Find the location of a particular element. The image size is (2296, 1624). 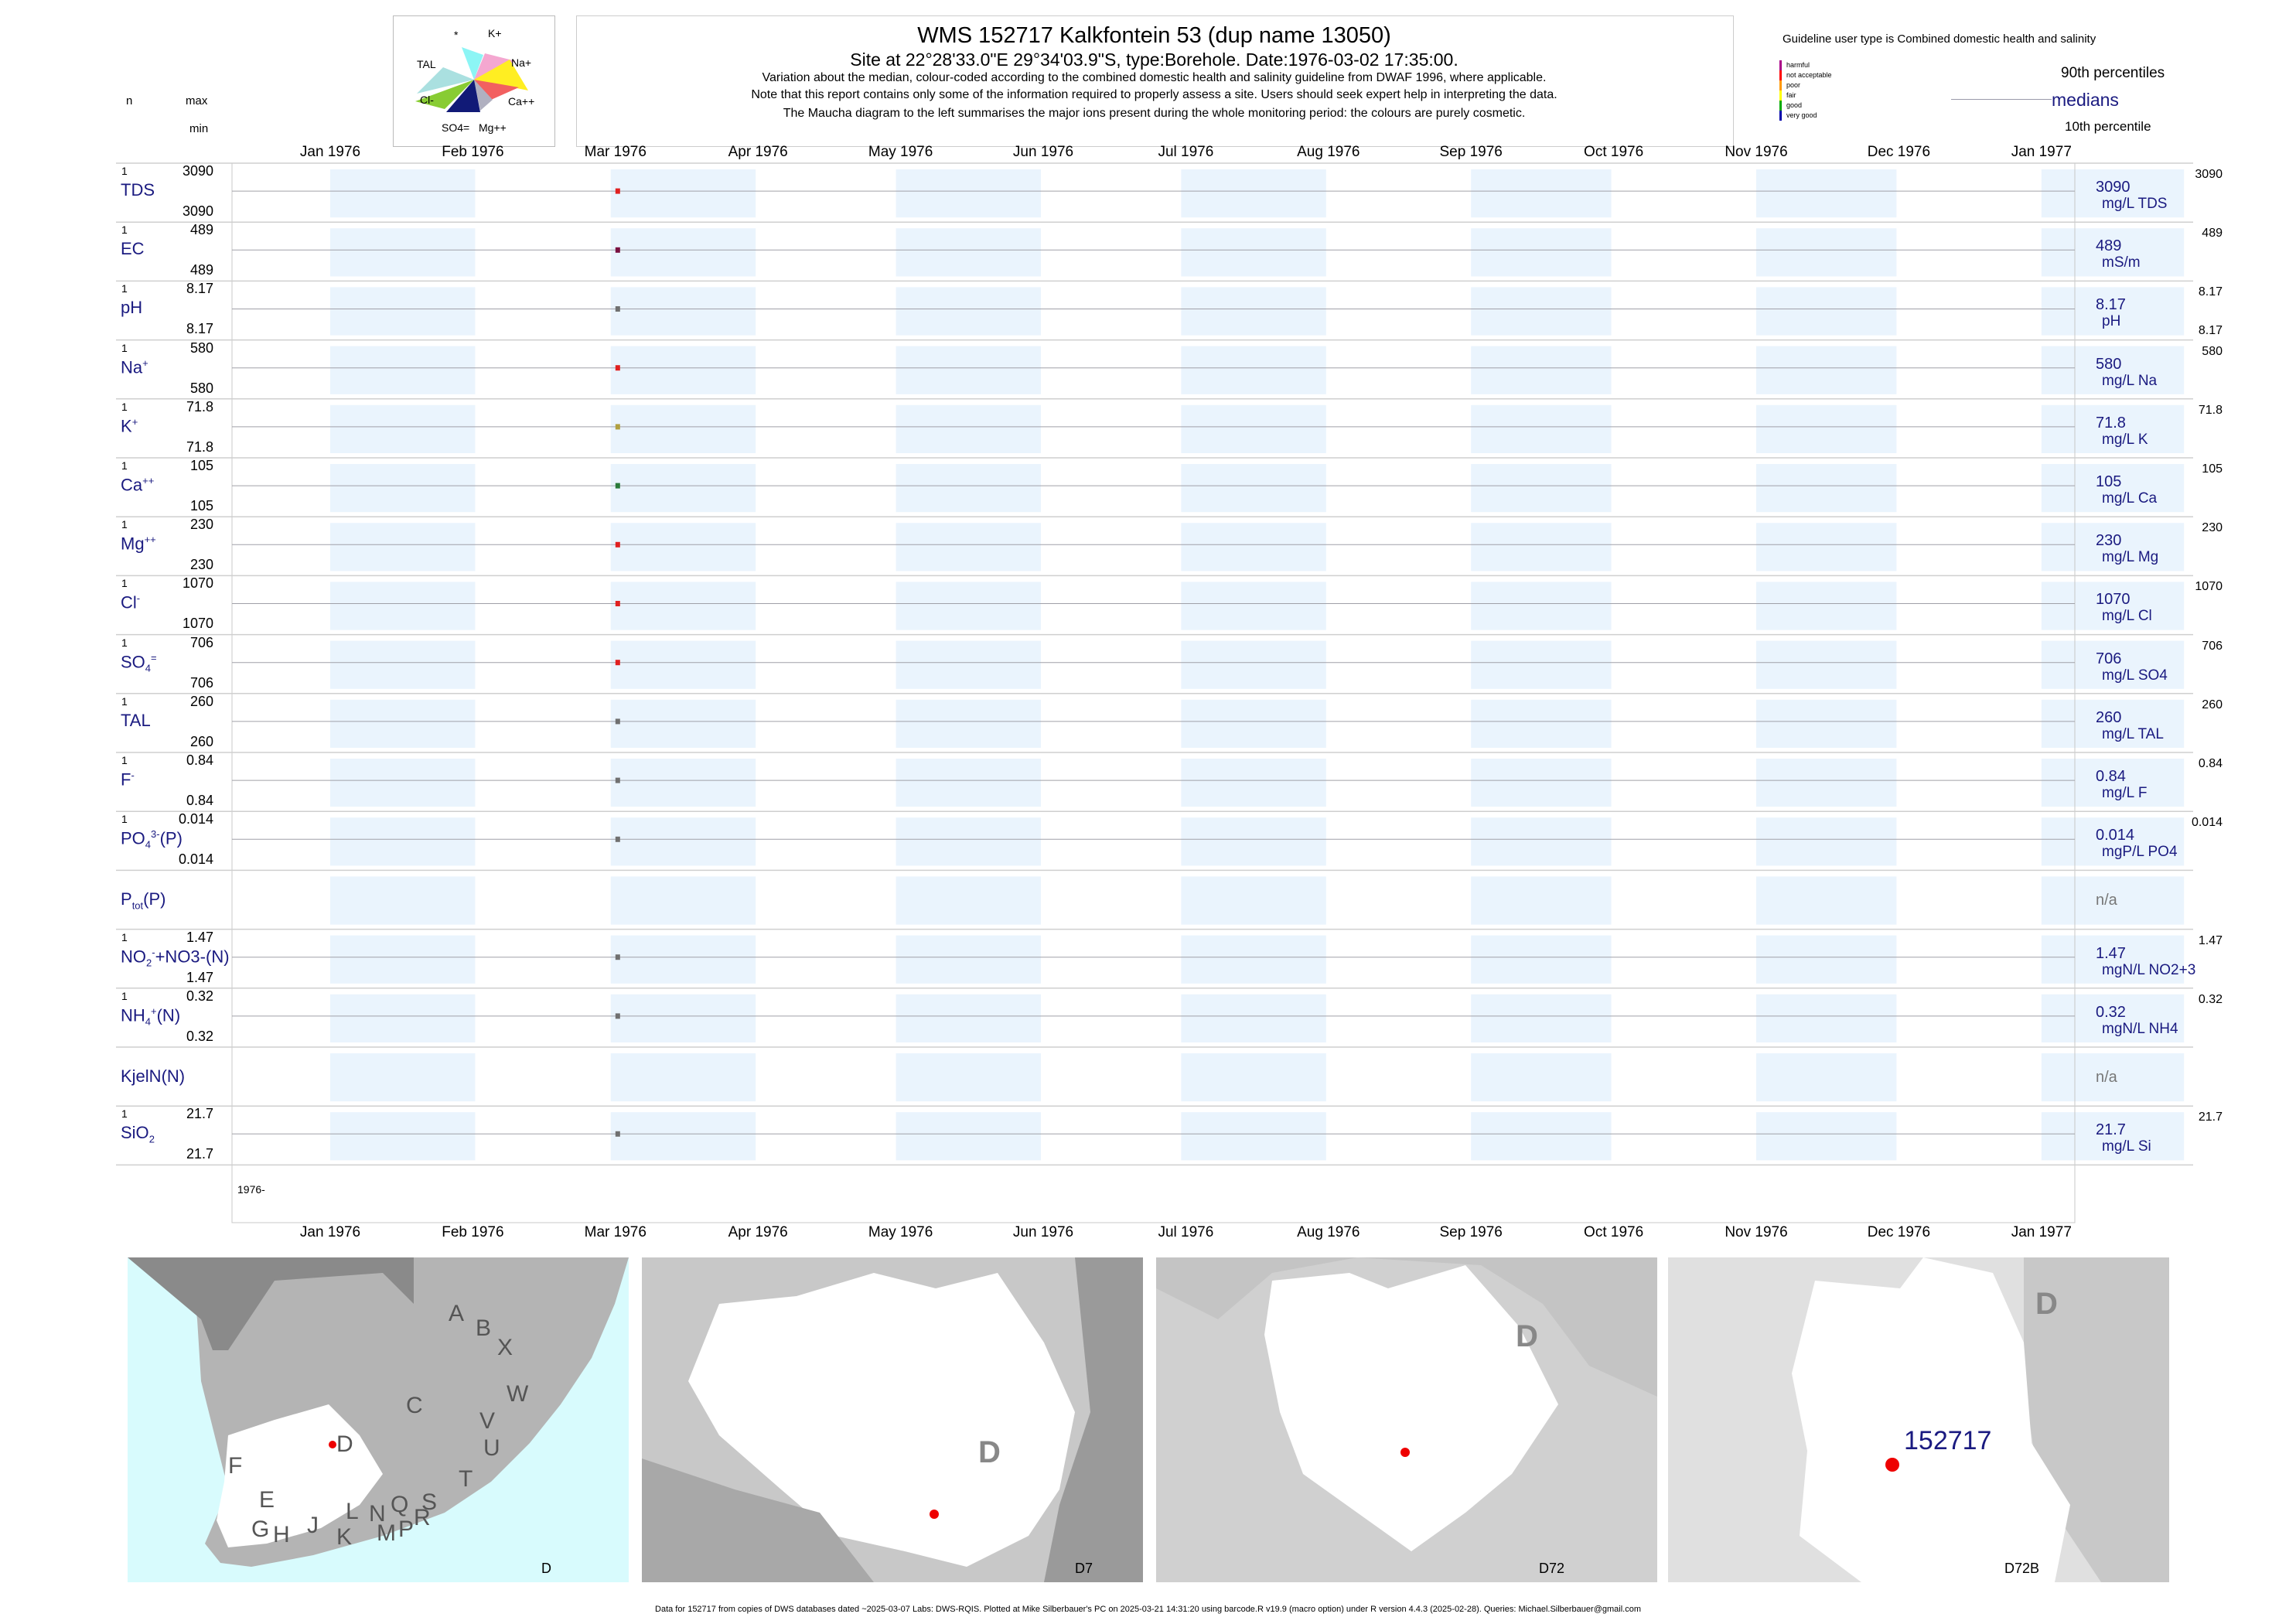

maucha-segment-so4 is located at coordinates (463, 96).